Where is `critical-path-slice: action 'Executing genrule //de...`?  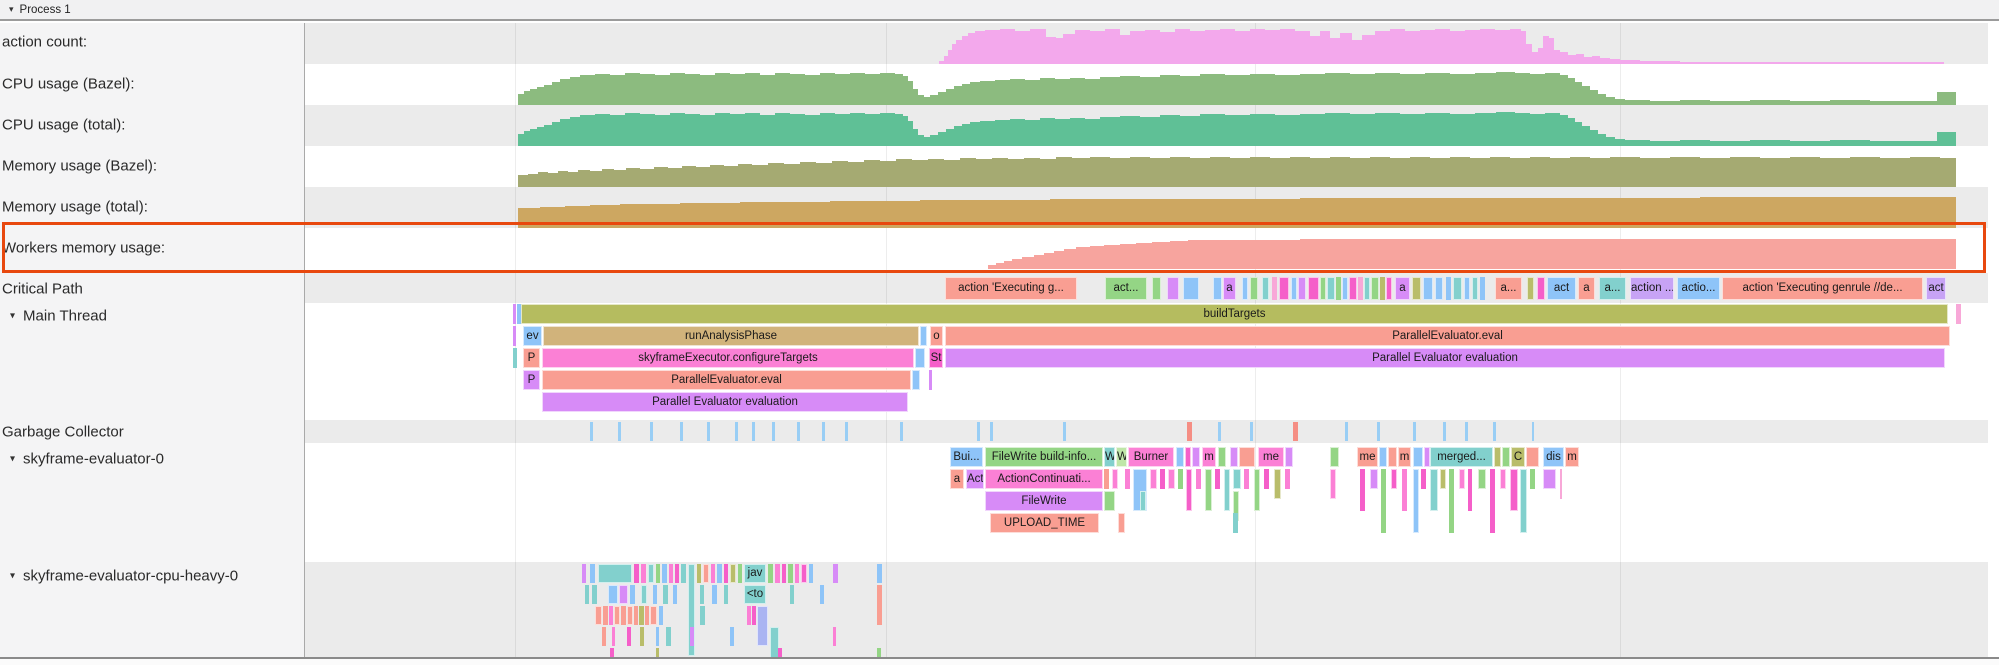
critical-path-slice: action 'Executing genrule //de... is located at coordinates (1822, 288).